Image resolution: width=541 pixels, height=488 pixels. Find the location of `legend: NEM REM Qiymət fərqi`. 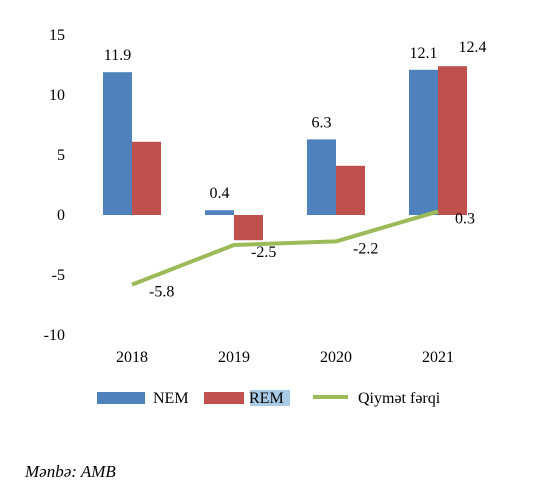

legend: NEM REM Qiymət fərqi is located at coordinates (269, 398).